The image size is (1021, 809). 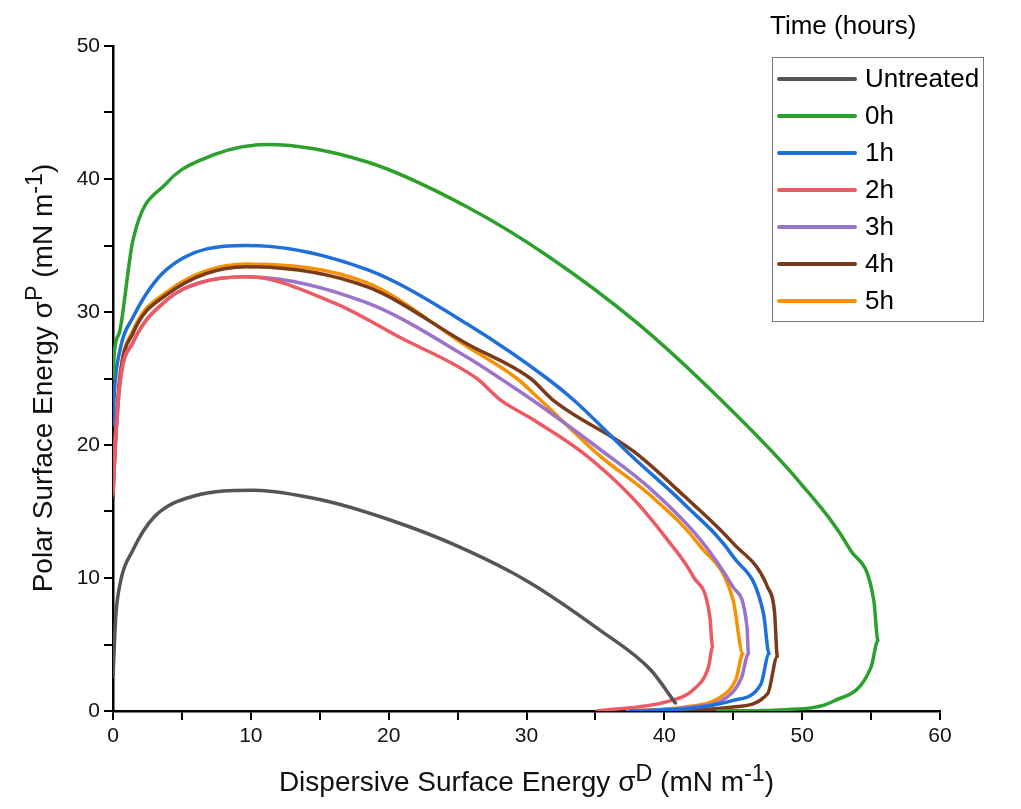 I want to click on x-axis-title: Dispersive Surface Energy σ$^{D}$ (mN m$^{-1}$), so click(x=526, y=779).